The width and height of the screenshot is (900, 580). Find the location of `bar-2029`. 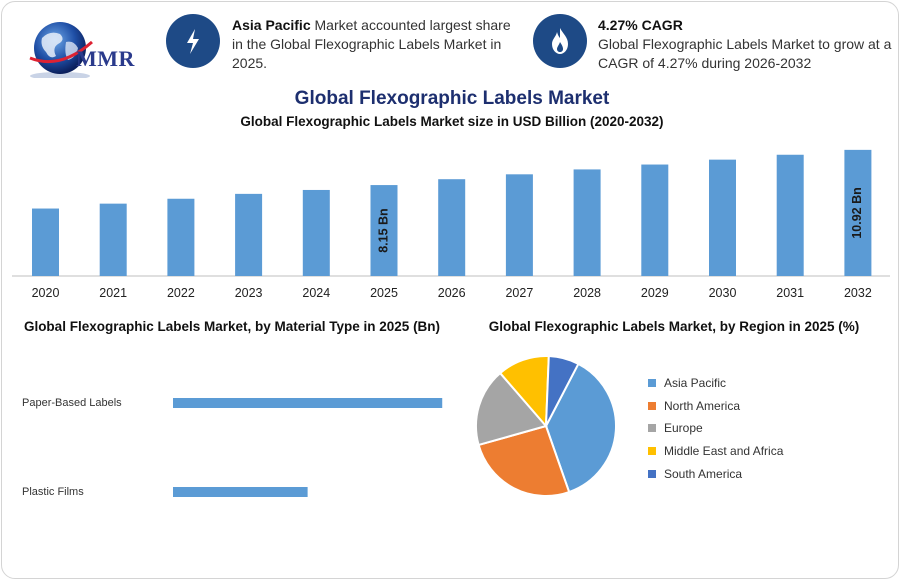

bar-2029 is located at coordinates (655, 220).